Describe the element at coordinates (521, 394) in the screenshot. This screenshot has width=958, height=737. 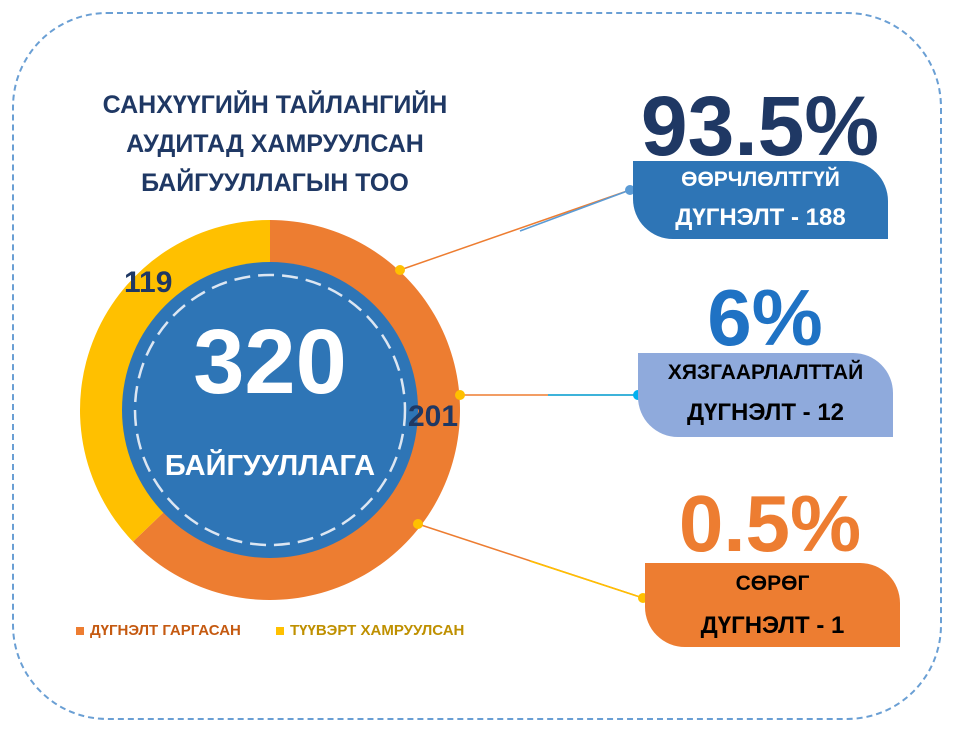
I see `leader-lines` at that location.